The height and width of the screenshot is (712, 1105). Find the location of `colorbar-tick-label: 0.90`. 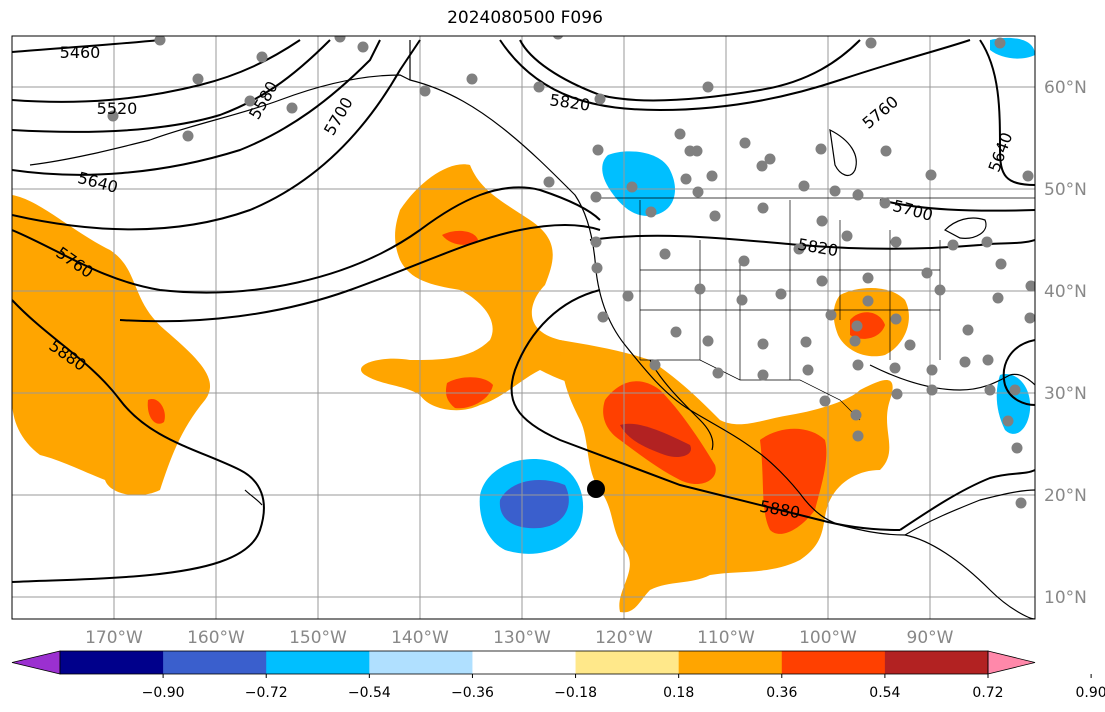

colorbar-tick-label: 0.90 is located at coordinates (1090, 693).